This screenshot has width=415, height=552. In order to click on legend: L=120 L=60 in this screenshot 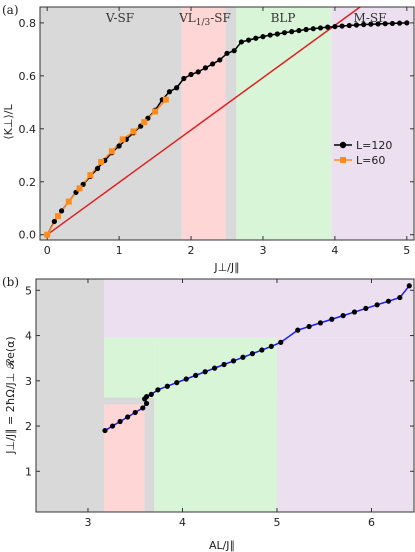, I will do `click(363, 153)`.